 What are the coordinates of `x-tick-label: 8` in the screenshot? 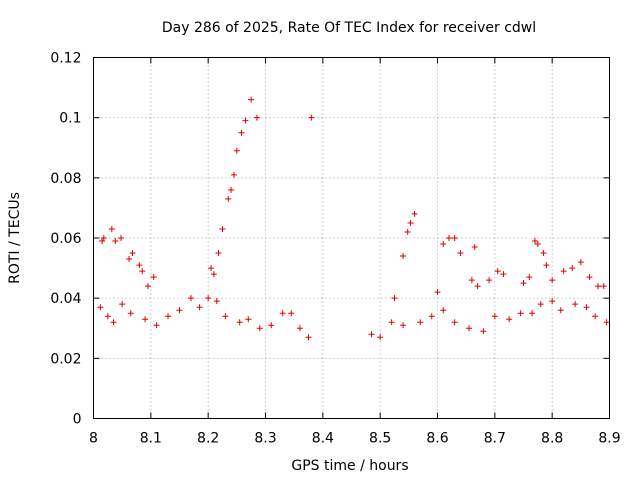 It's located at (93, 439).